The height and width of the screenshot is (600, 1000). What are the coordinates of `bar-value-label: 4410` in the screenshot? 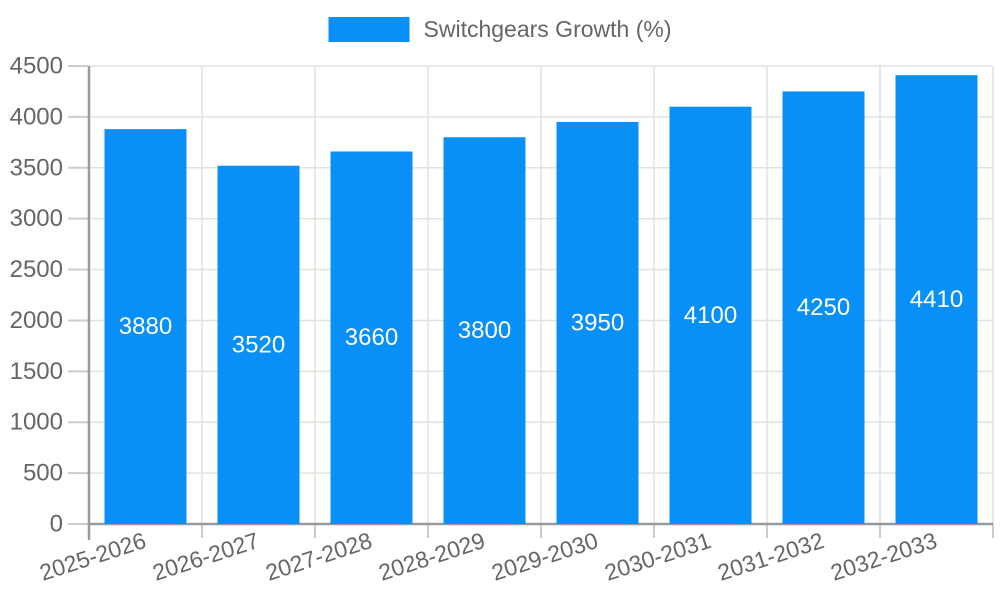 It's located at (936, 299).